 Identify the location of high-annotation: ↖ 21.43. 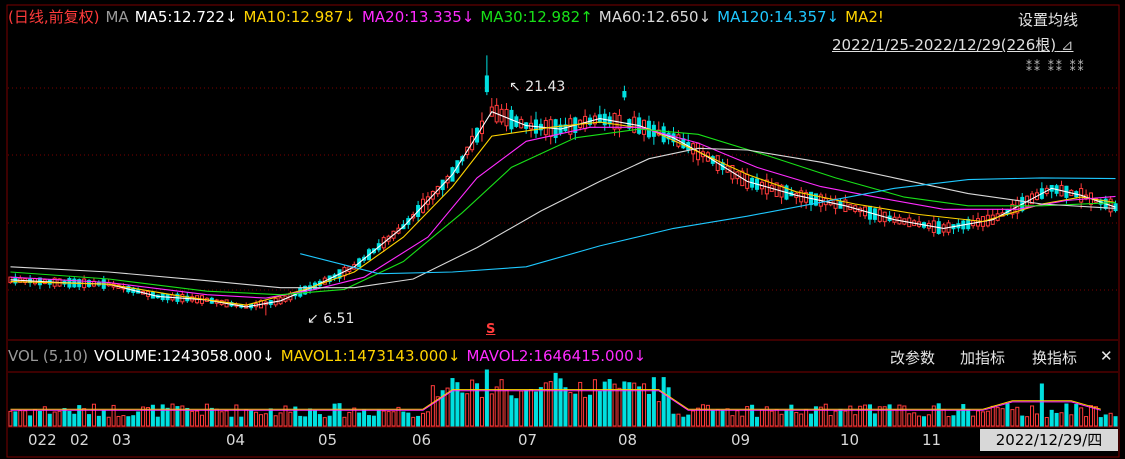
(537, 87).